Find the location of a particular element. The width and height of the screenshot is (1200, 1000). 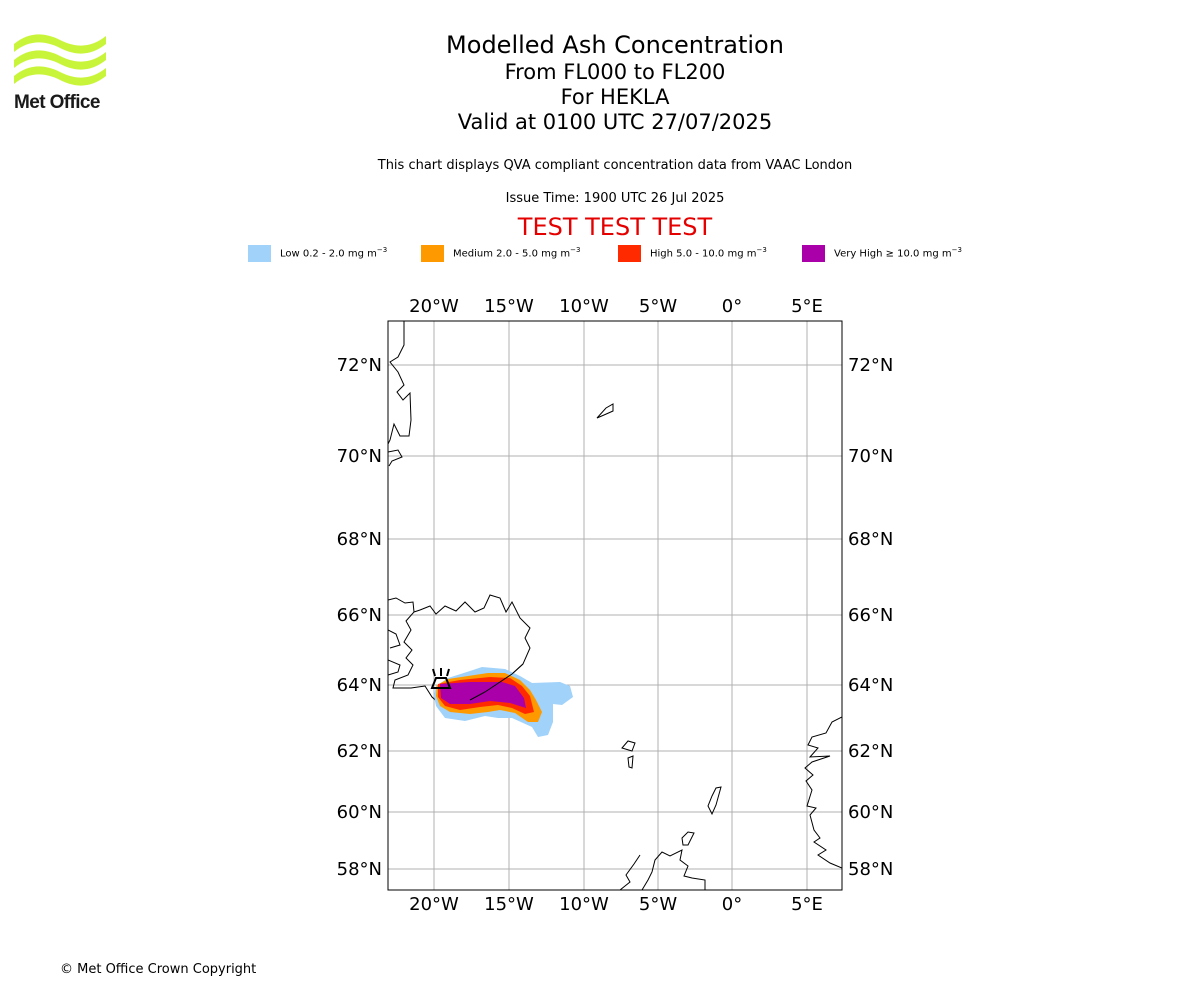

legend-label: Medium 2.0 - 5.0 mg m is located at coordinates (512, 254).